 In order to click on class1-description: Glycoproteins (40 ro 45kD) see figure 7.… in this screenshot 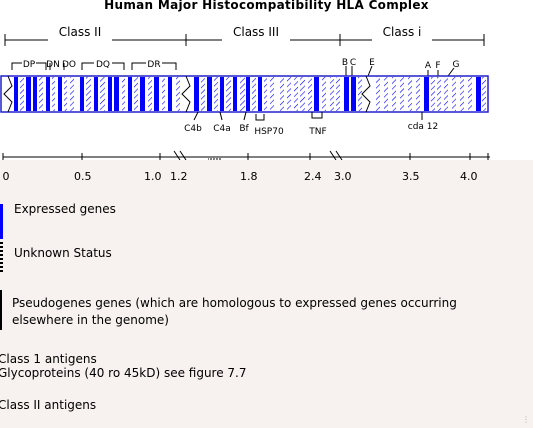, I will do `click(123, 373)`.